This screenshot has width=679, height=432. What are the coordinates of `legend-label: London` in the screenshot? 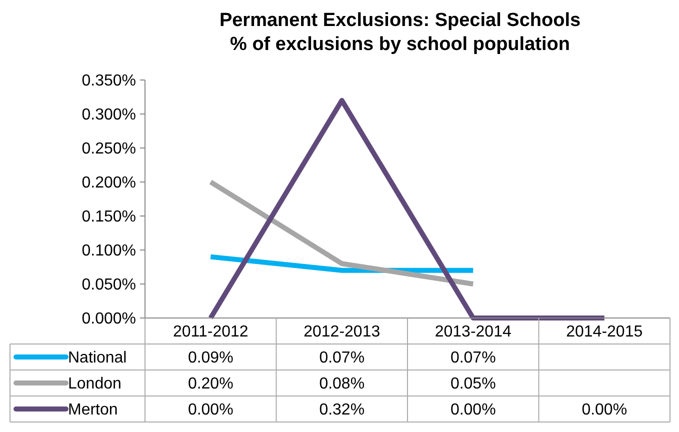 It's located at (95, 384).